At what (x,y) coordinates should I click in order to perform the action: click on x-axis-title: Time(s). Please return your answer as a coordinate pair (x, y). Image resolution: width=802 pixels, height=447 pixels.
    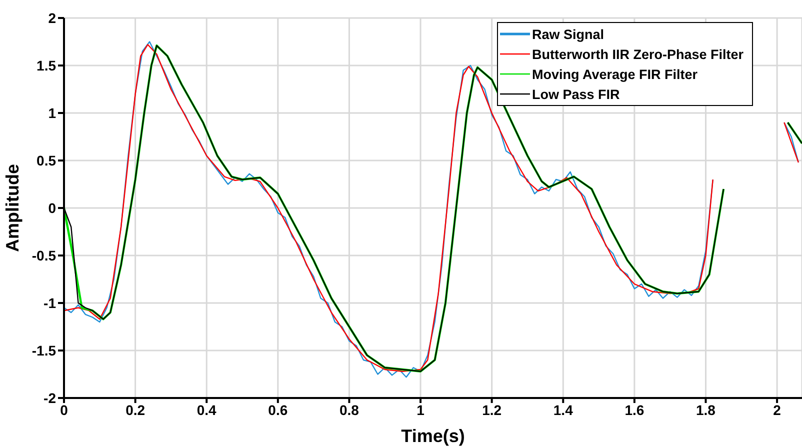
    Looking at the image, I should click on (433, 436).